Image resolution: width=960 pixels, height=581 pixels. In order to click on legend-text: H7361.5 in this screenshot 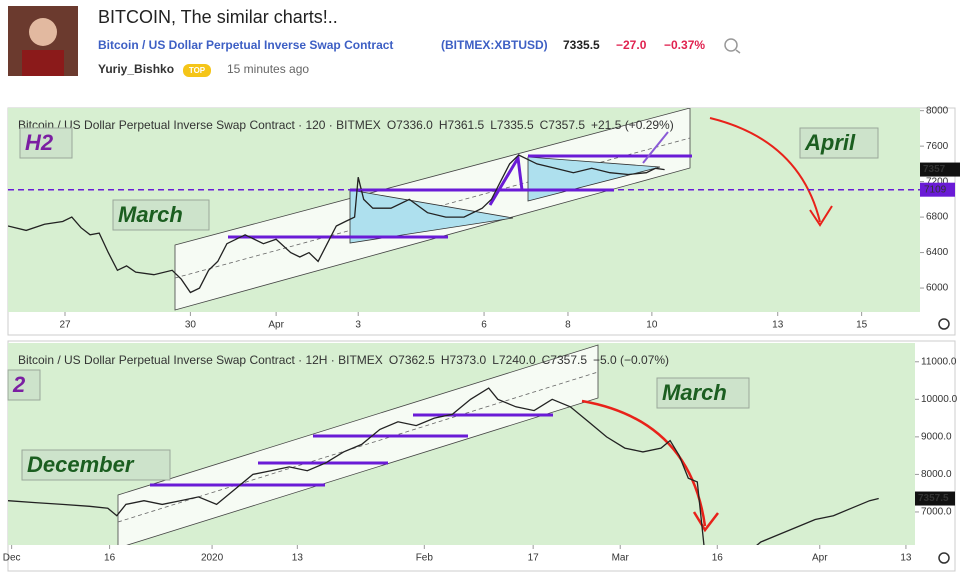, I will do `click(462, 125)`.